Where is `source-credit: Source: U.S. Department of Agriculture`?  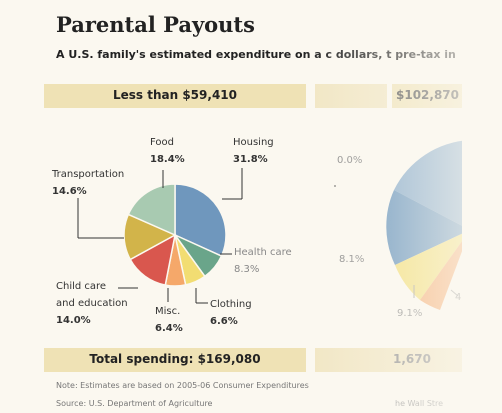
source-credit: Source: U.S. Department of Agriculture is located at coordinates (134, 403).